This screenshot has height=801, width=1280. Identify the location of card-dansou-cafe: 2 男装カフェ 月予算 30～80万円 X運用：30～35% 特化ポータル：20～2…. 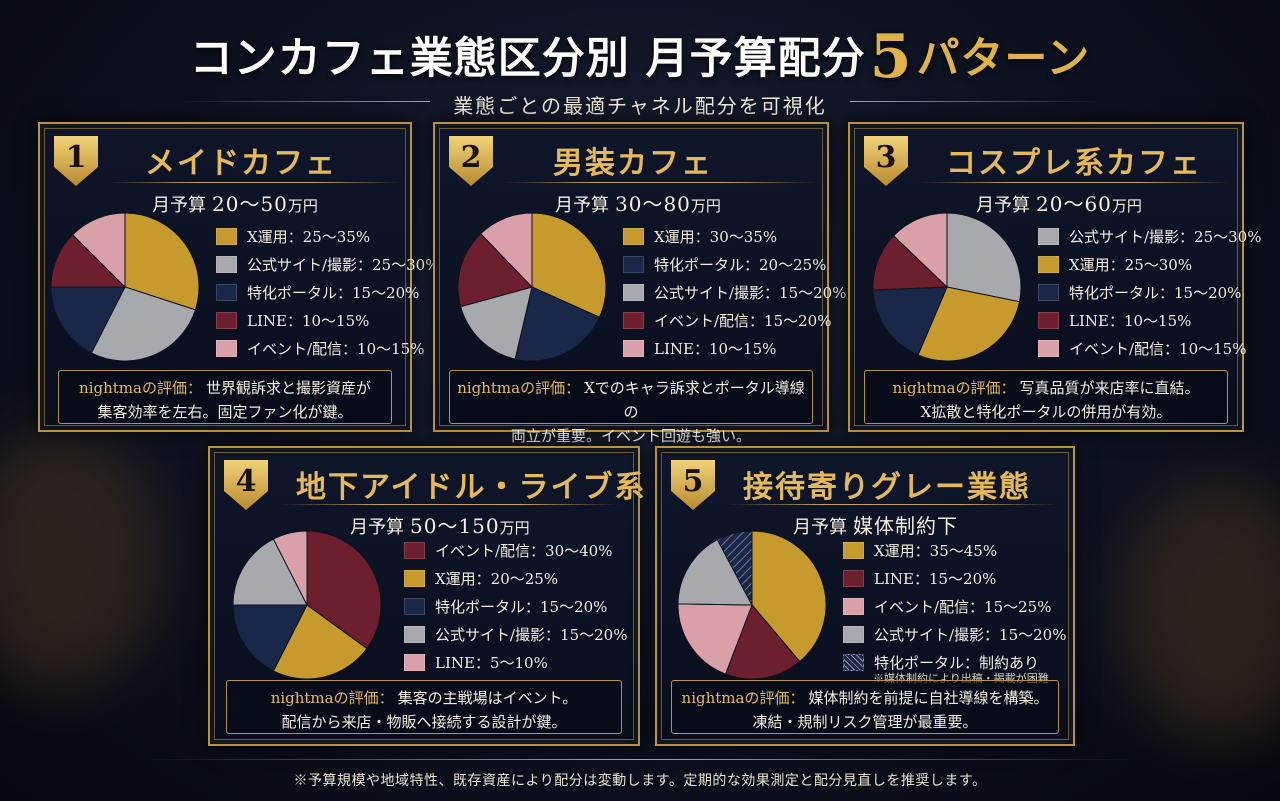
(639, 283).